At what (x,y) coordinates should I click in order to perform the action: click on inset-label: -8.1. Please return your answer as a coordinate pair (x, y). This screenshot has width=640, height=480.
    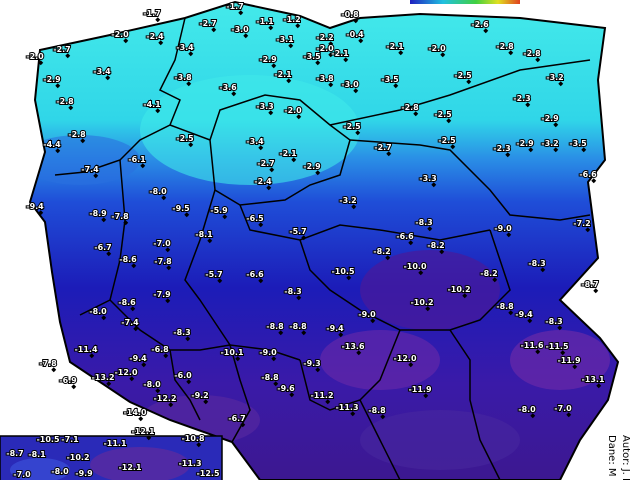
    Looking at the image, I should click on (37, 454).